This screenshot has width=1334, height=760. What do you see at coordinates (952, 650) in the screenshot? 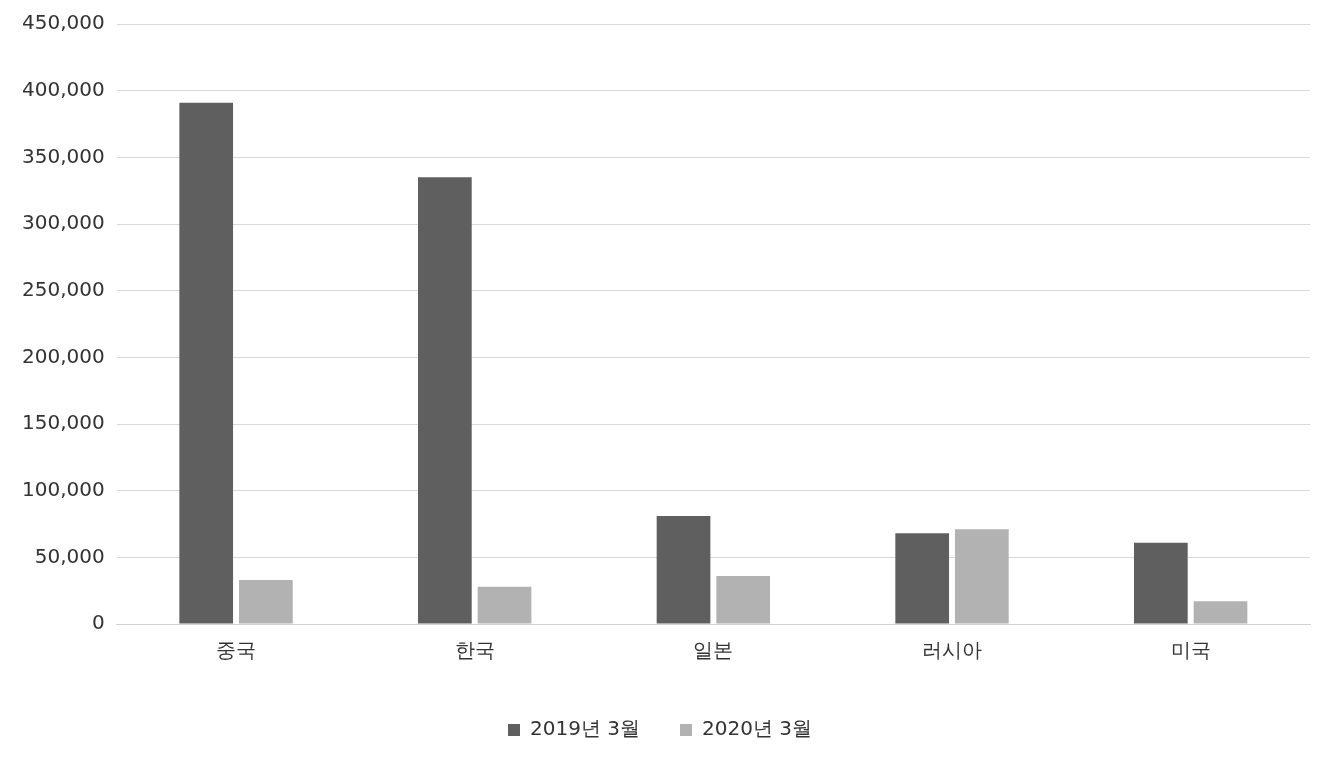
I see `x-tick-label: 러시아` at bounding box center [952, 650].